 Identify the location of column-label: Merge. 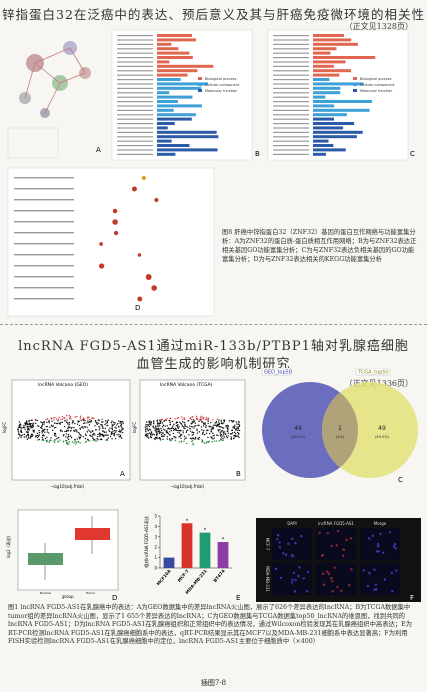
(380, 523).